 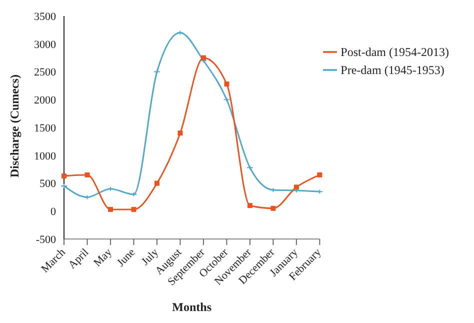 What do you see at coordinates (45, 72) in the screenshot?
I see `y-tick-label: 2500` at bounding box center [45, 72].